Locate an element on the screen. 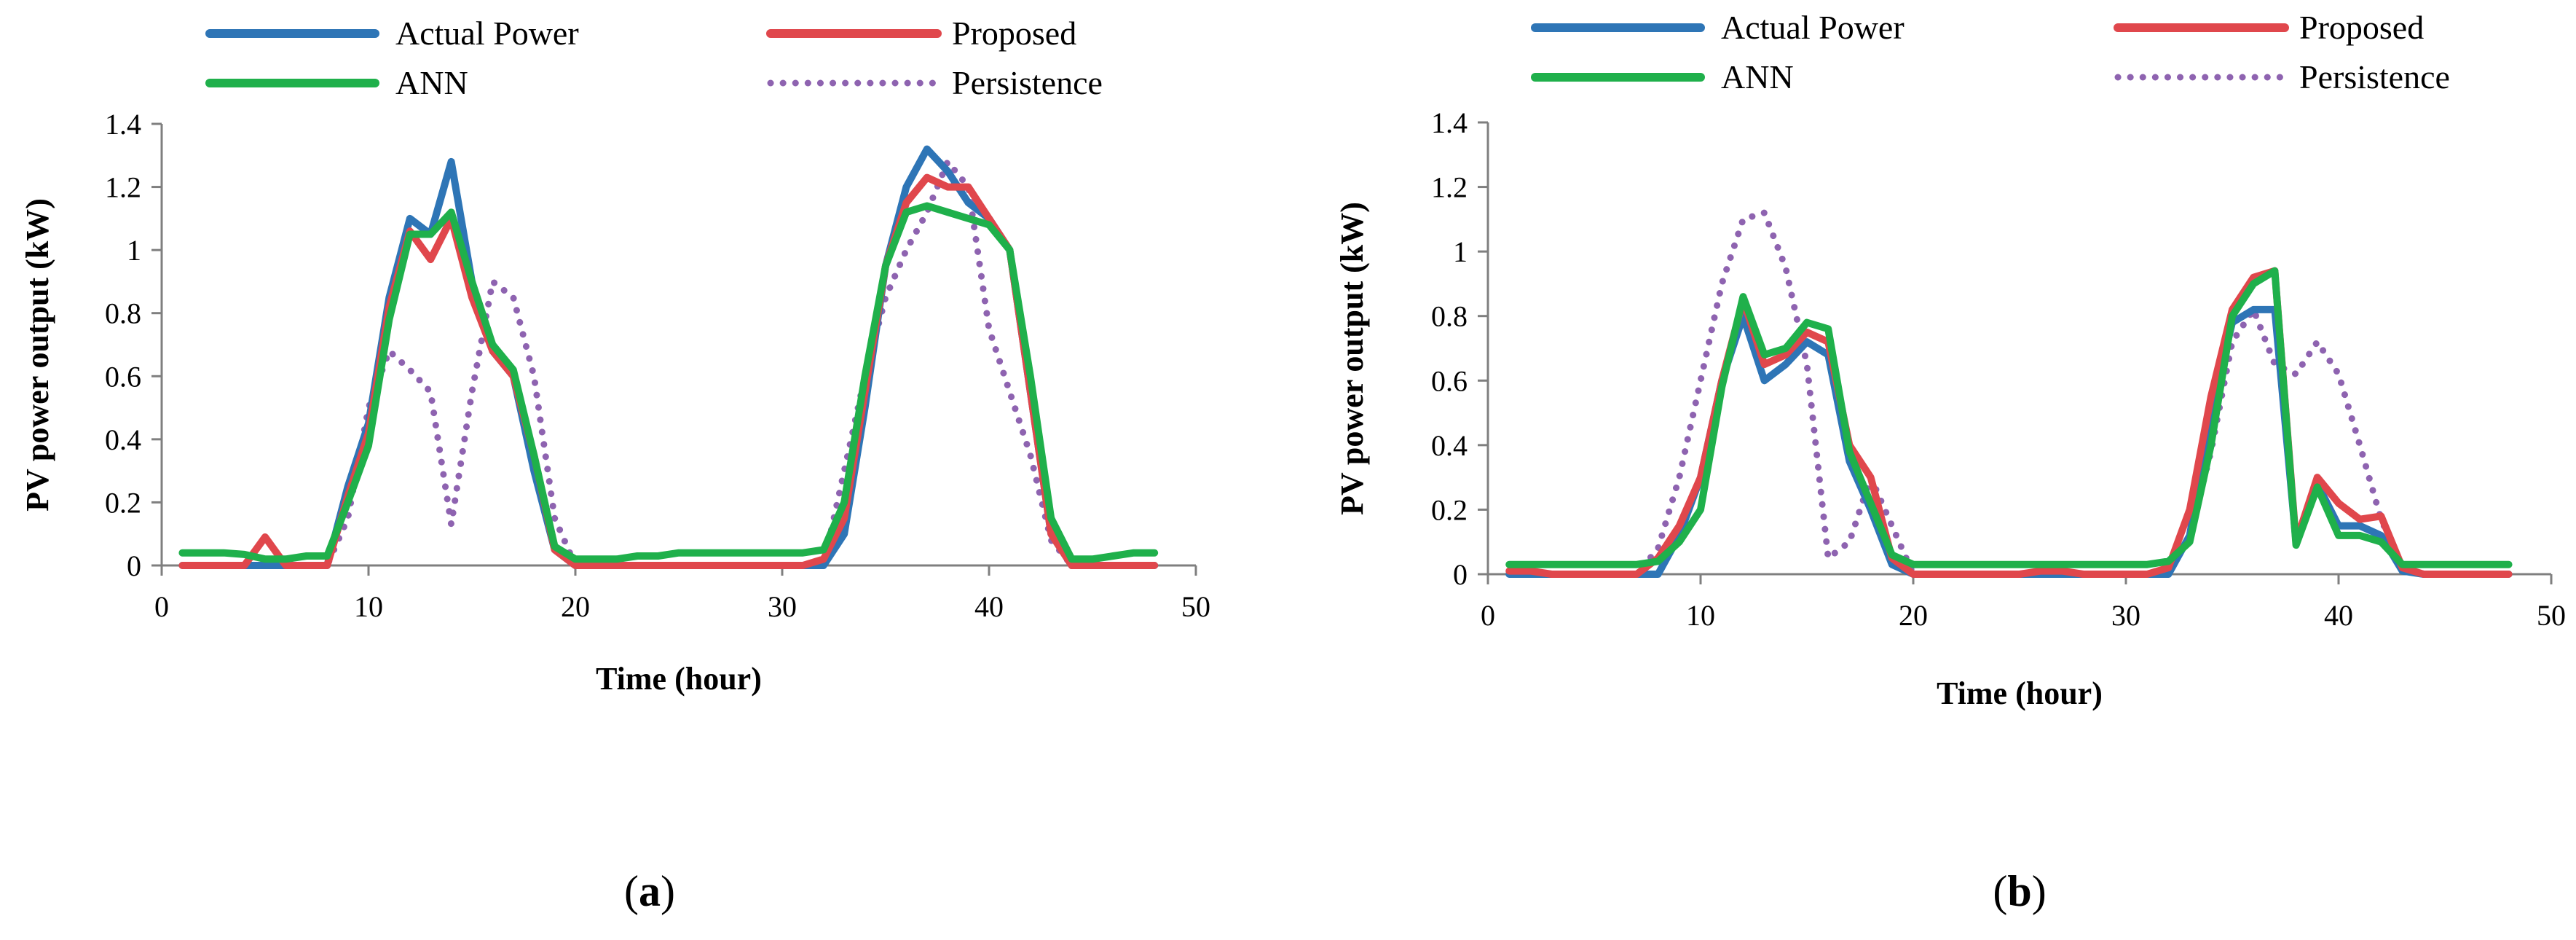 The width and height of the screenshot is (2576, 940). panel-label: (a) is located at coordinates (649, 891).